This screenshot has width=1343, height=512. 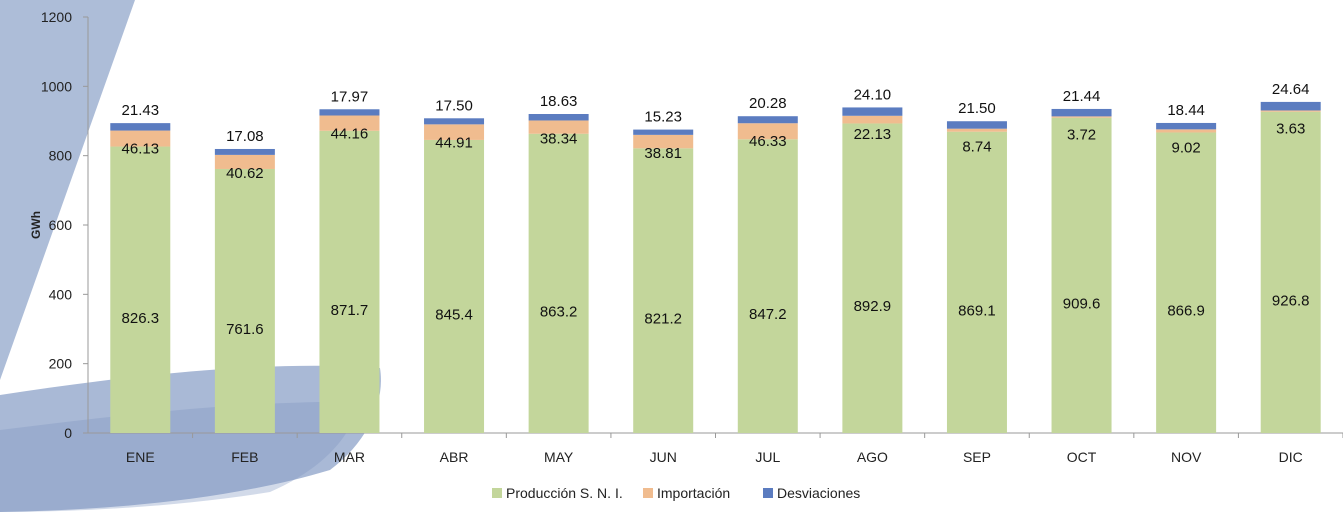 I want to click on x-tick-label: OCT, so click(x=1082, y=457).